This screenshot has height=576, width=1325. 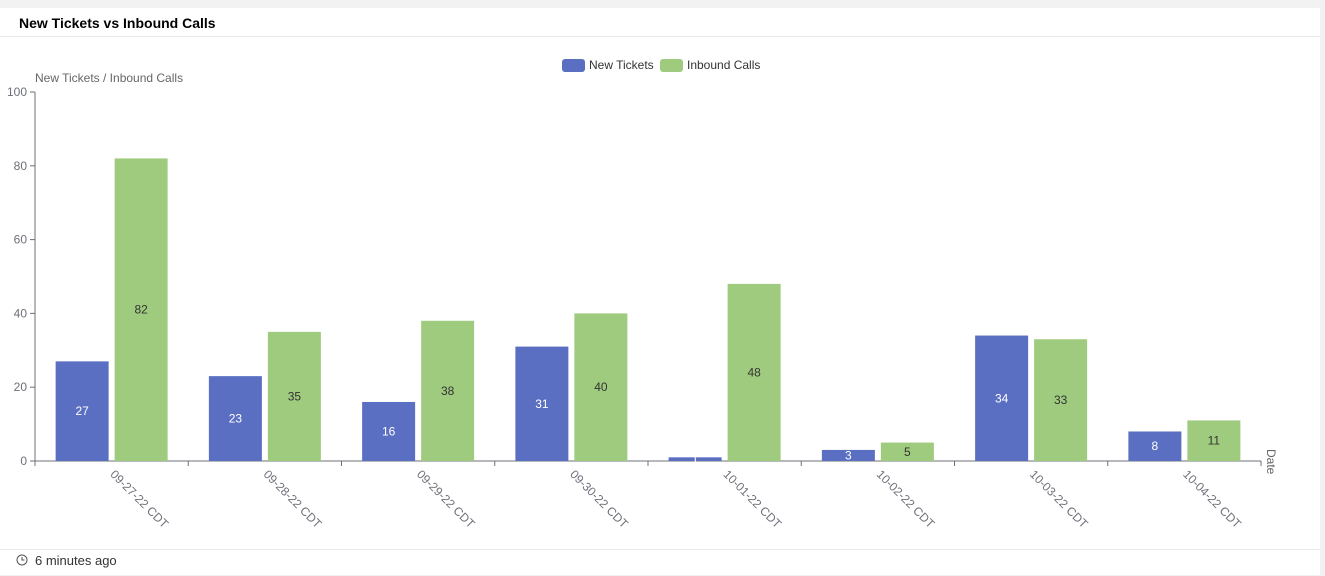 I want to click on data-label: 27, so click(x=82, y=411).